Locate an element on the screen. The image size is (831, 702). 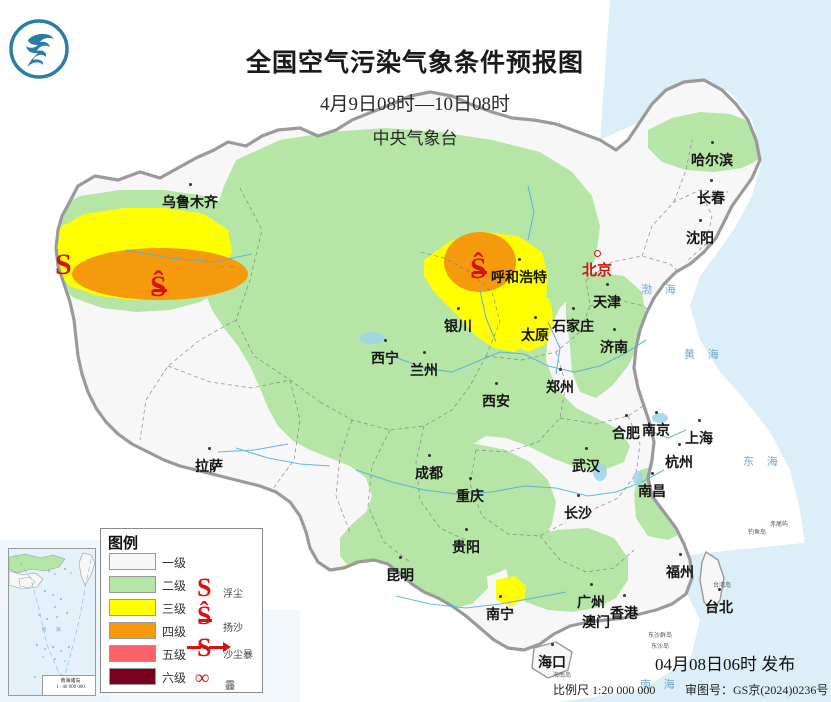
island-label: 东沙群岛 is located at coordinates (660, 636).